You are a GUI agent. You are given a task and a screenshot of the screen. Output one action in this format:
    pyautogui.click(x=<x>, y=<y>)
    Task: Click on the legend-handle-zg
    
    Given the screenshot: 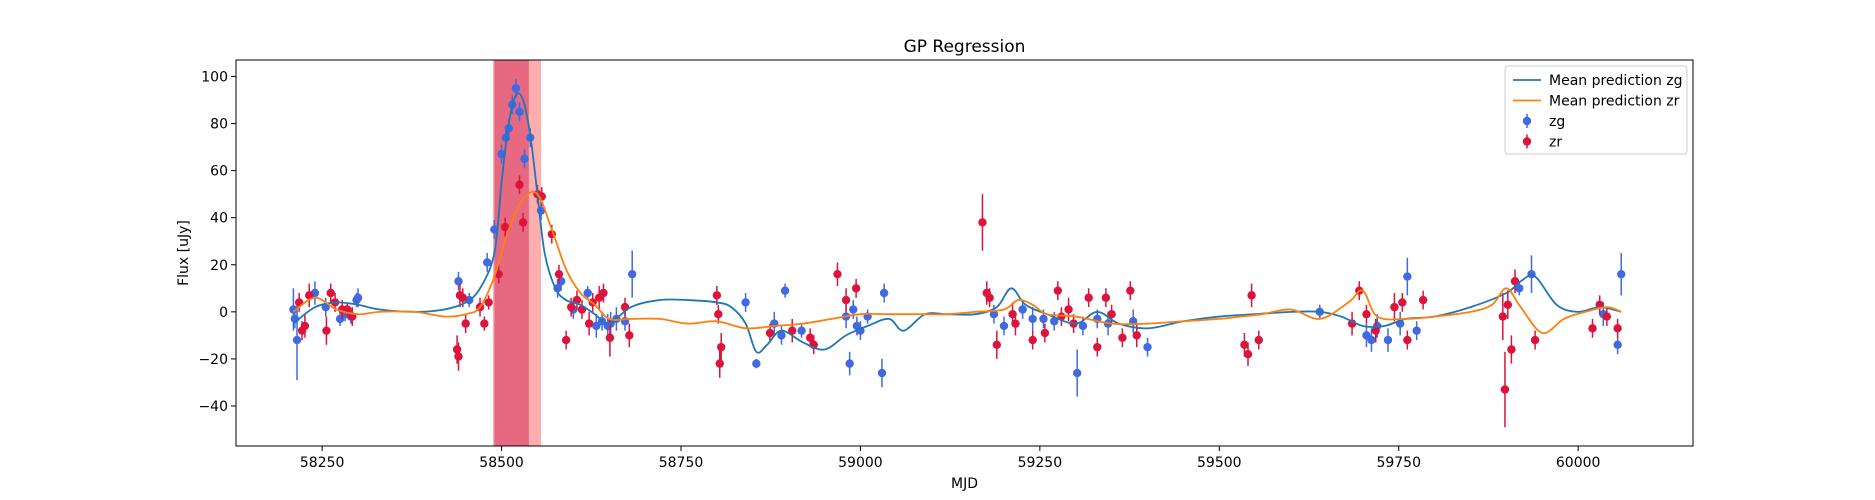 What is the action you would take?
    pyautogui.click(x=1527, y=121)
    